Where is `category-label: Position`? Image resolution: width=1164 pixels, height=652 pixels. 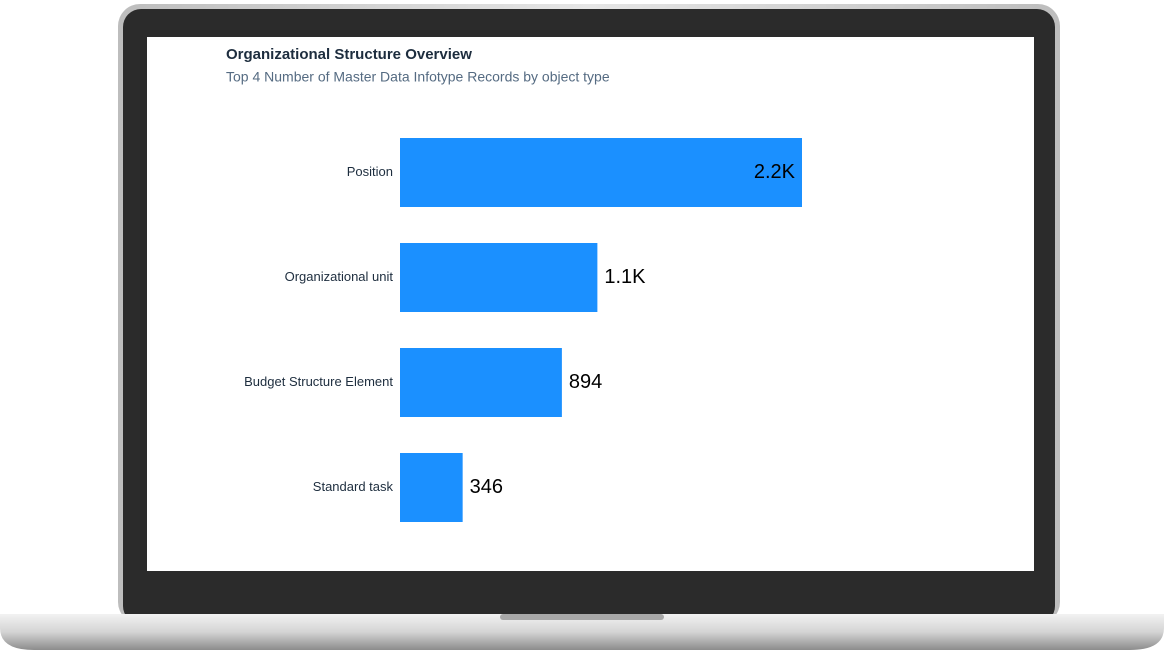
category-label: Position is located at coordinates (370, 171).